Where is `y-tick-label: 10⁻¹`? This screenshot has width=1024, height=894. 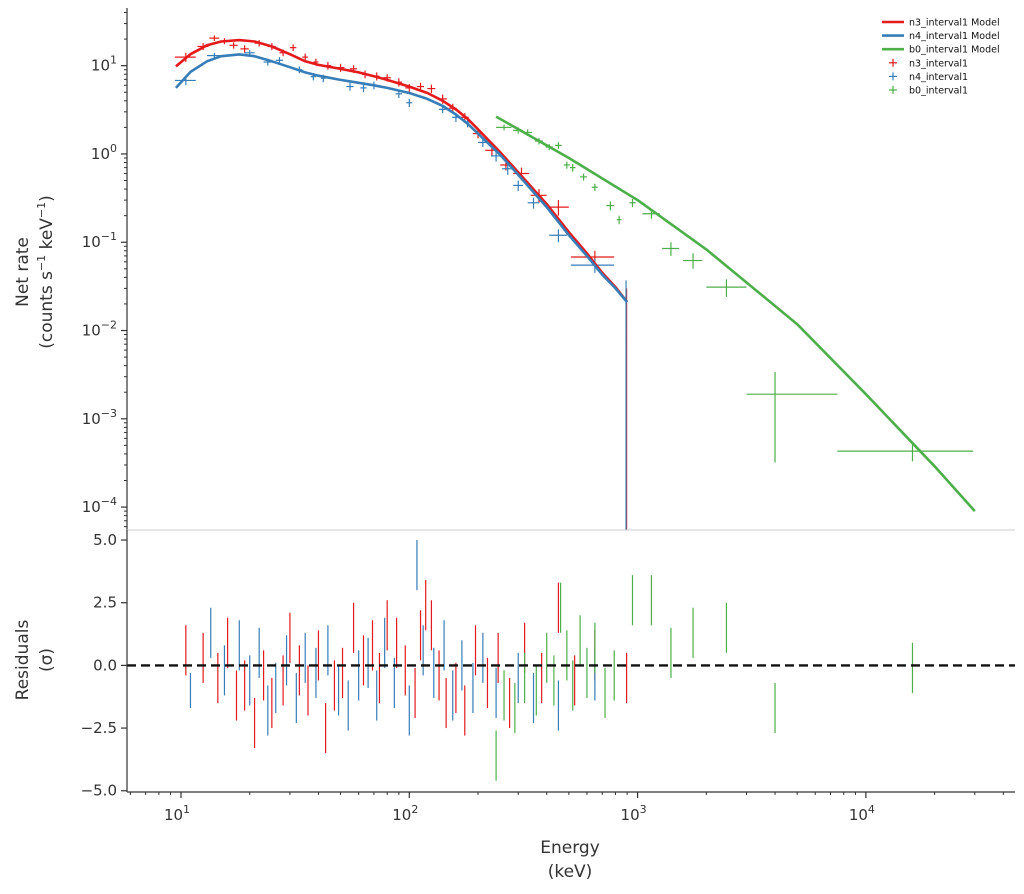
y-tick-label: 10⁻¹ is located at coordinates (99, 240).